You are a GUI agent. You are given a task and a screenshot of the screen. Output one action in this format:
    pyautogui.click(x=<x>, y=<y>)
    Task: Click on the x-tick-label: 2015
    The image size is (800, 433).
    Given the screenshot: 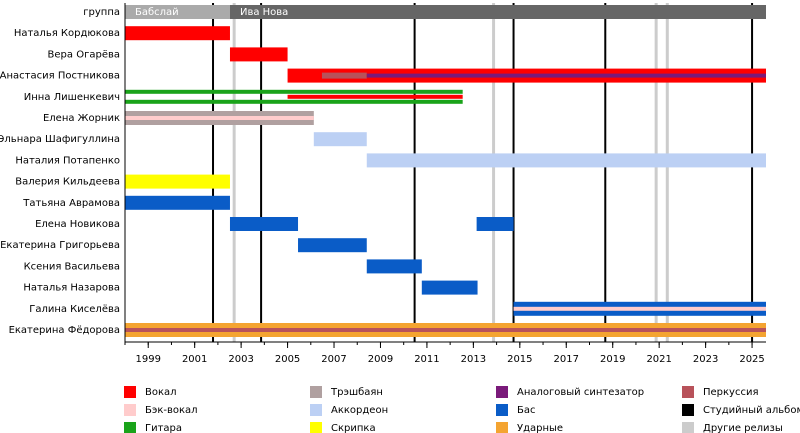 What is the action you would take?
    pyautogui.click(x=519, y=359)
    